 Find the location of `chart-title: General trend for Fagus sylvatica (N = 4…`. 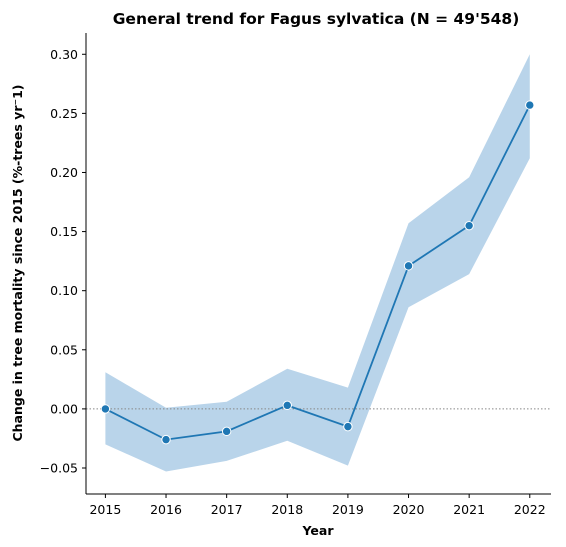

chart-title: General trend for Fagus sylvatica (N = 4… is located at coordinates (316, 19).